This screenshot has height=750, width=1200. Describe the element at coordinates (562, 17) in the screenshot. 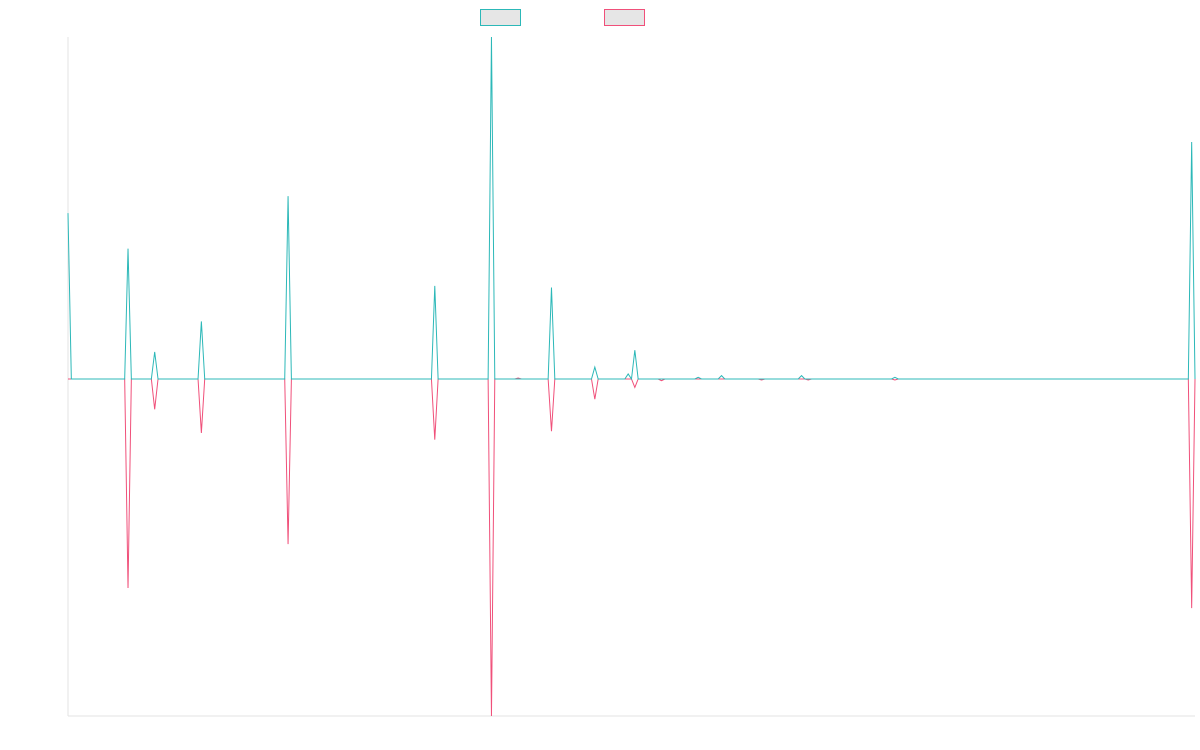

I see `legend` at that location.